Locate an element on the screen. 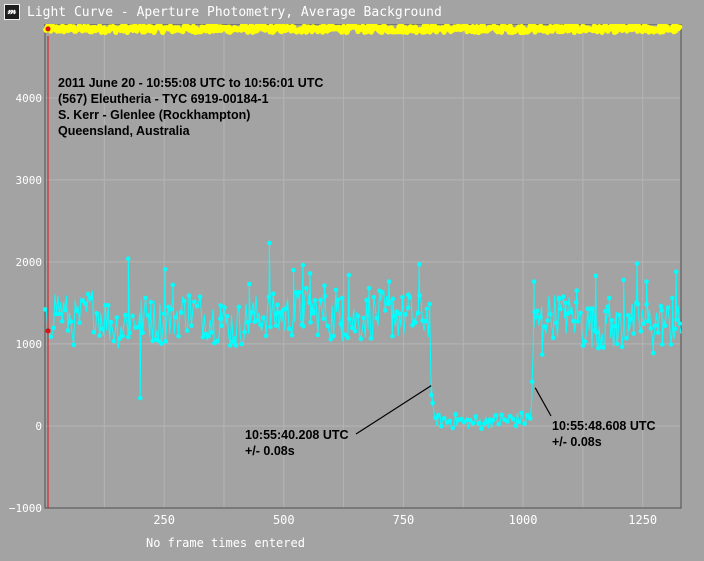  frame-cursor is located at coordinates (48, 267).